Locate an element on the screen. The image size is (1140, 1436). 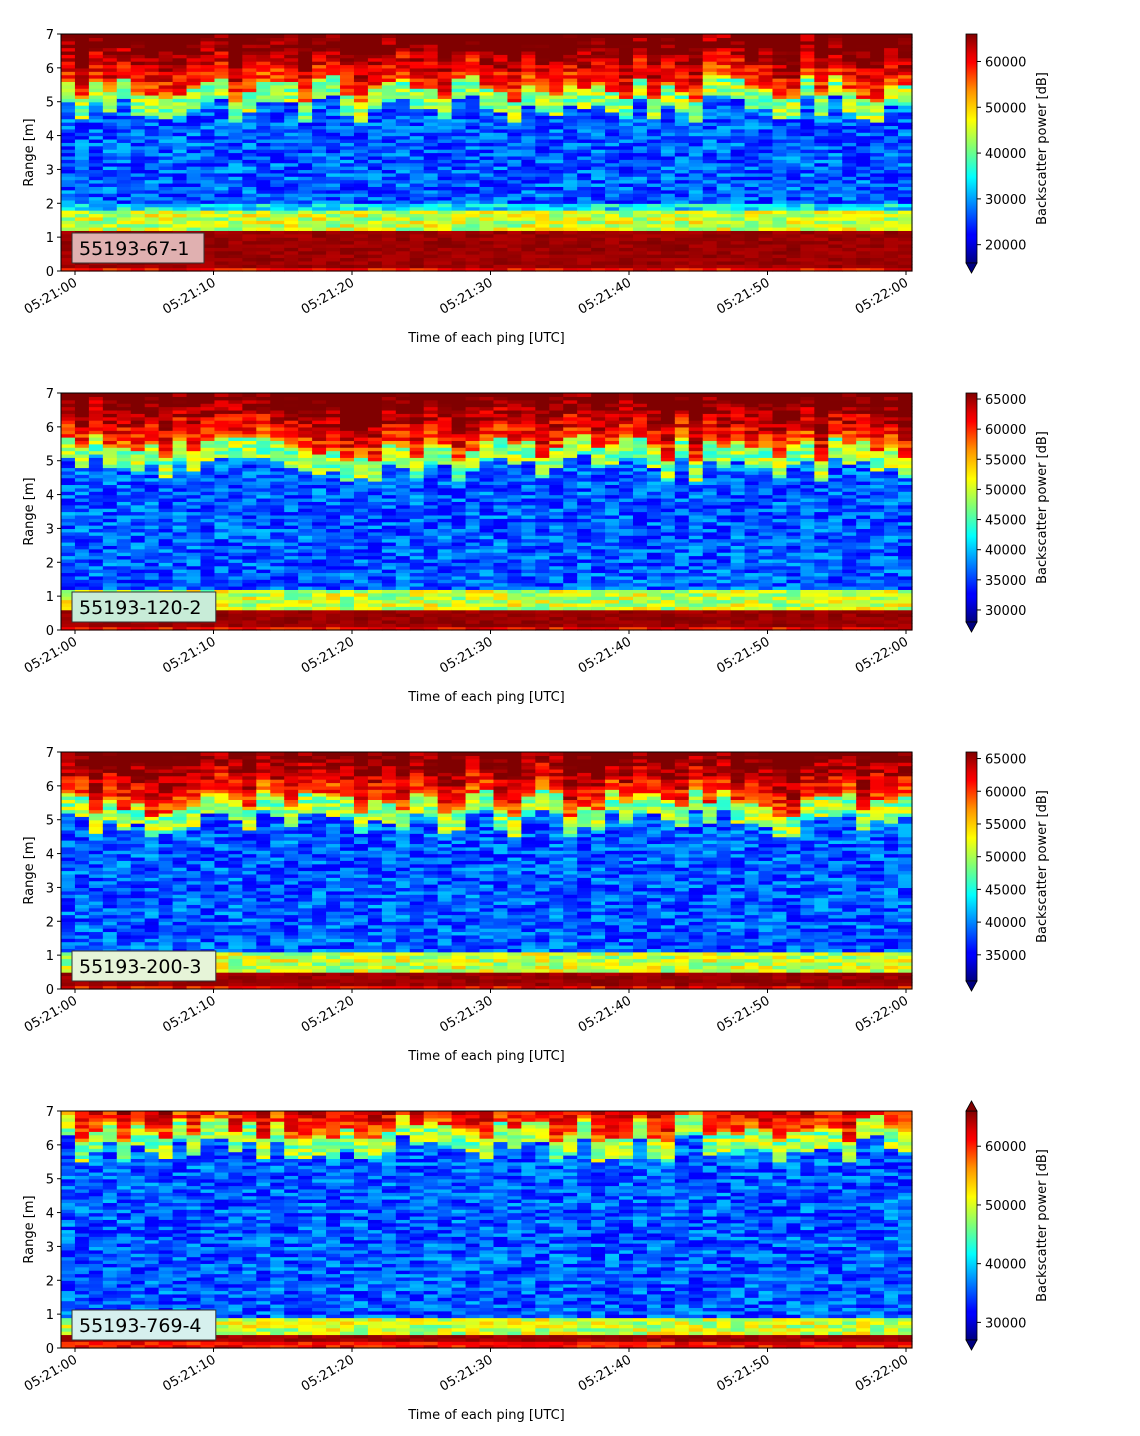
panel-label: 55193-67-1 is located at coordinates (134, 249).